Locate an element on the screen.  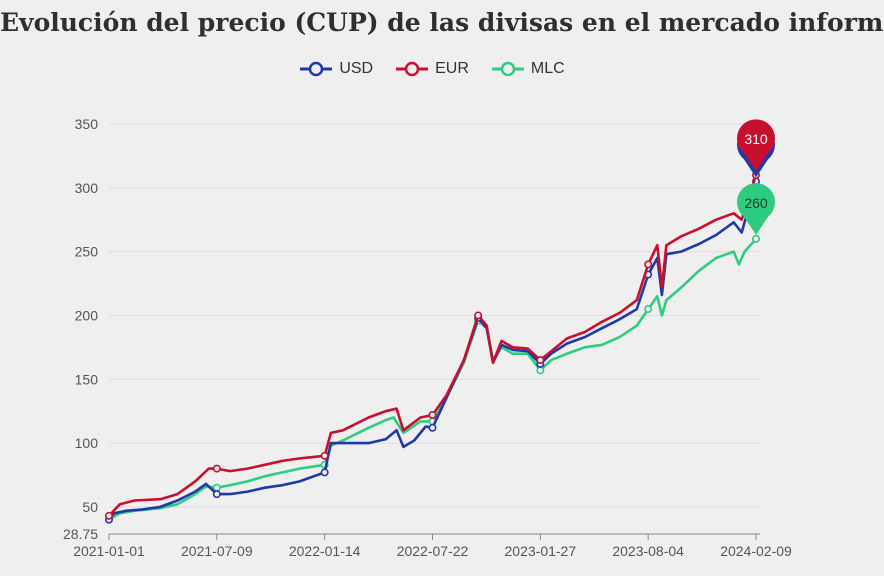
y-tick-label-3: 150 is located at coordinates (87, 379).